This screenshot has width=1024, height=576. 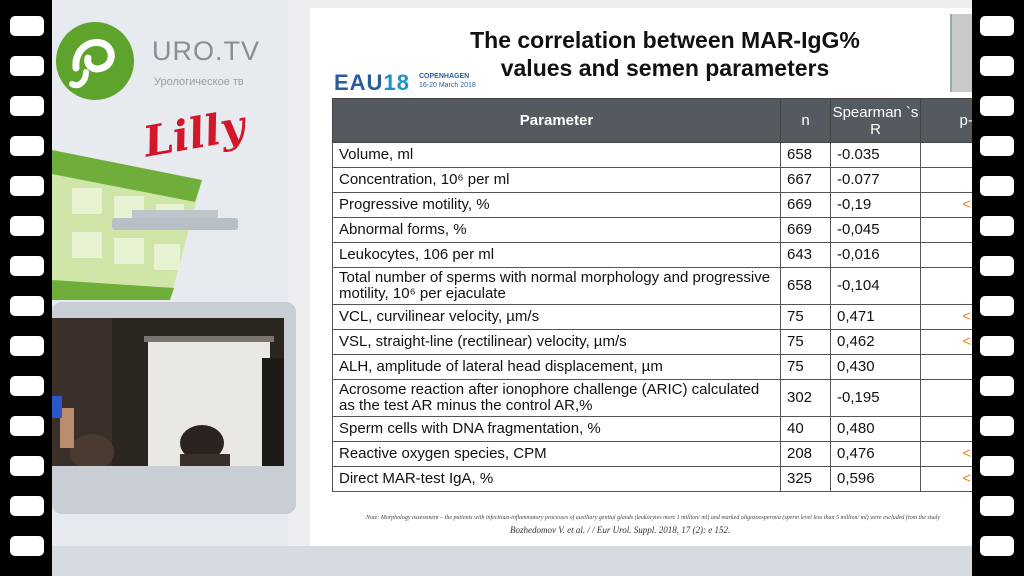 I want to click on cell-n: 667, so click(x=805, y=180).